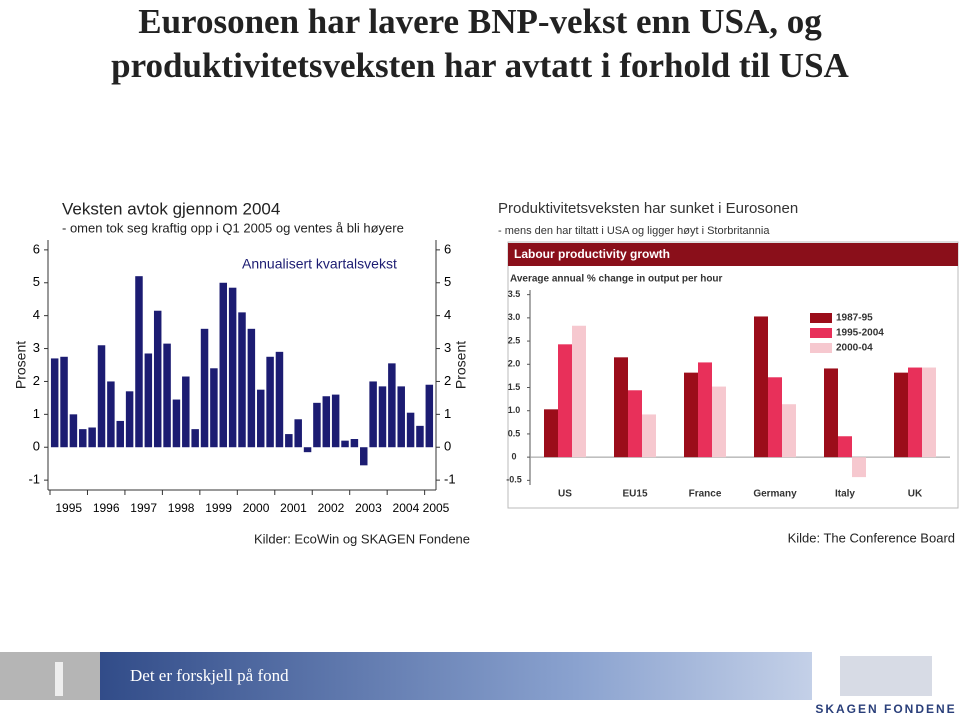 The height and width of the screenshot is (721, 960). I want to click on chart-header, so click(733, 254).